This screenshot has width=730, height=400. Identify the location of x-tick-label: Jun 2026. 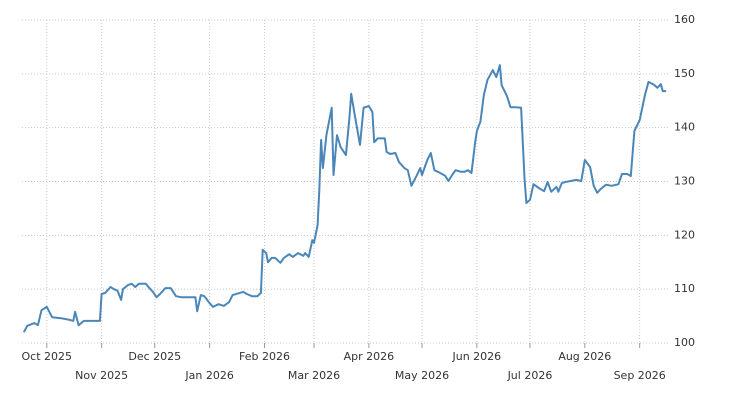
(477, 356).